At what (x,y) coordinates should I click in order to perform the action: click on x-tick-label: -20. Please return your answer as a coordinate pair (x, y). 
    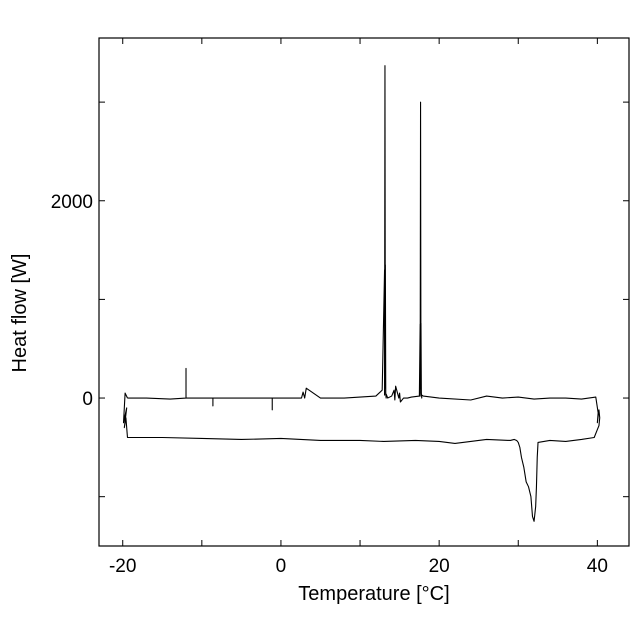
    Looking at the image, I should click on (122, 566).